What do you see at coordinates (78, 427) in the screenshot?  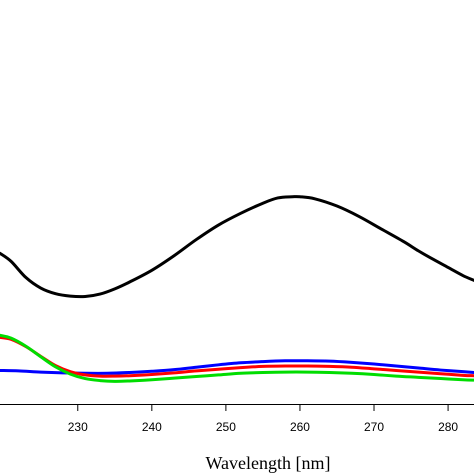 I see `x-tick-label: 230` at bounding box center [78, 427].